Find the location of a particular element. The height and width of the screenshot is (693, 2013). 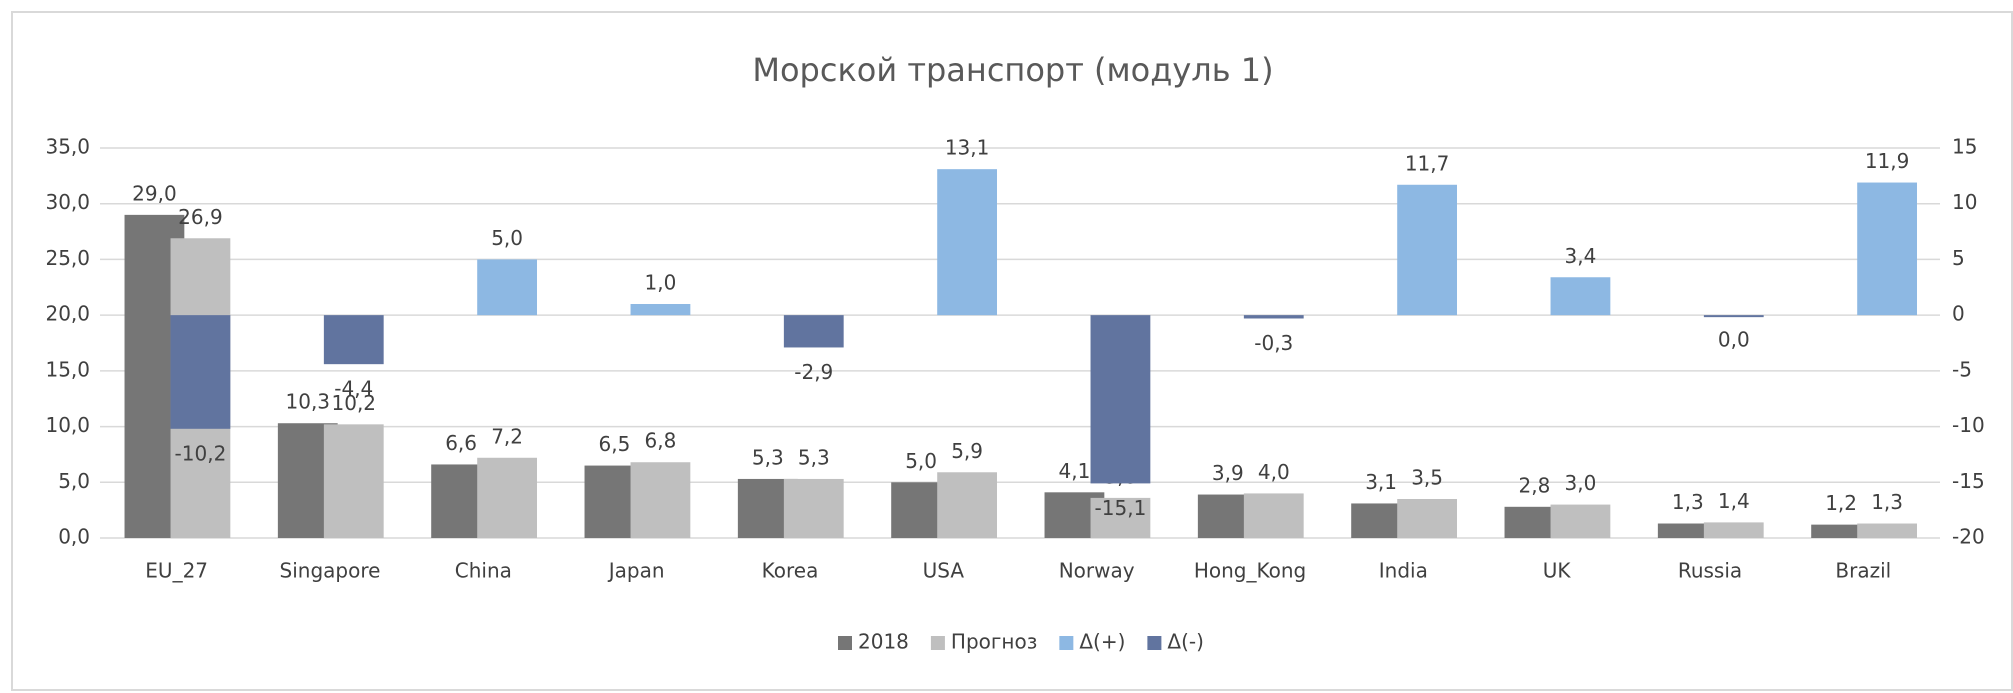

data-label: -10,2 is located at coordinates (201, 453).